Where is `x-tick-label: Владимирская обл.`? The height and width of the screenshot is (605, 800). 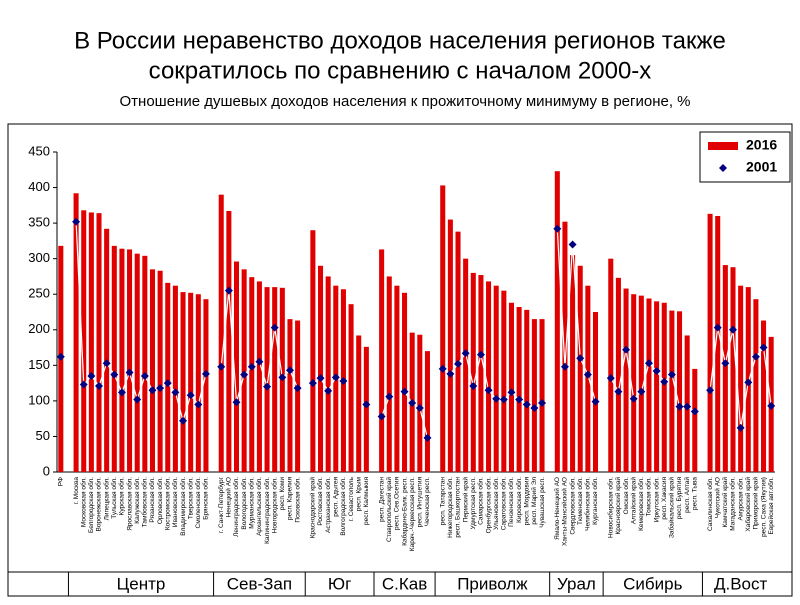 x-tick-label: Владимирская обл. is located at coordinates (183, 506).